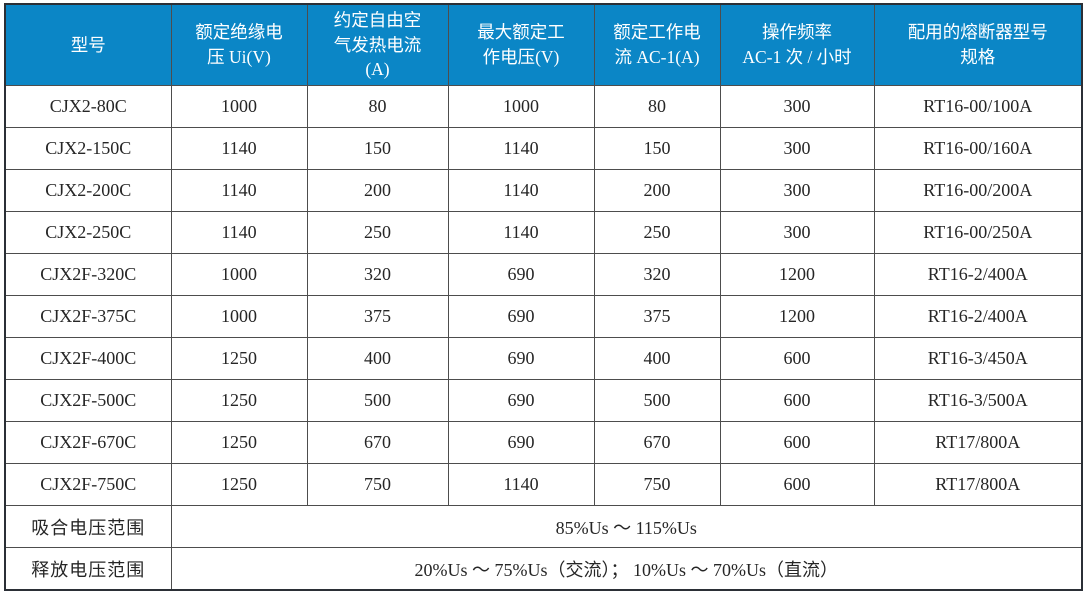 This screenshot has width=1085, height=612. Describe the element at coordinates (88, 400) in the screenshot. I see `model-cell: CJX2F-500C` at that location.